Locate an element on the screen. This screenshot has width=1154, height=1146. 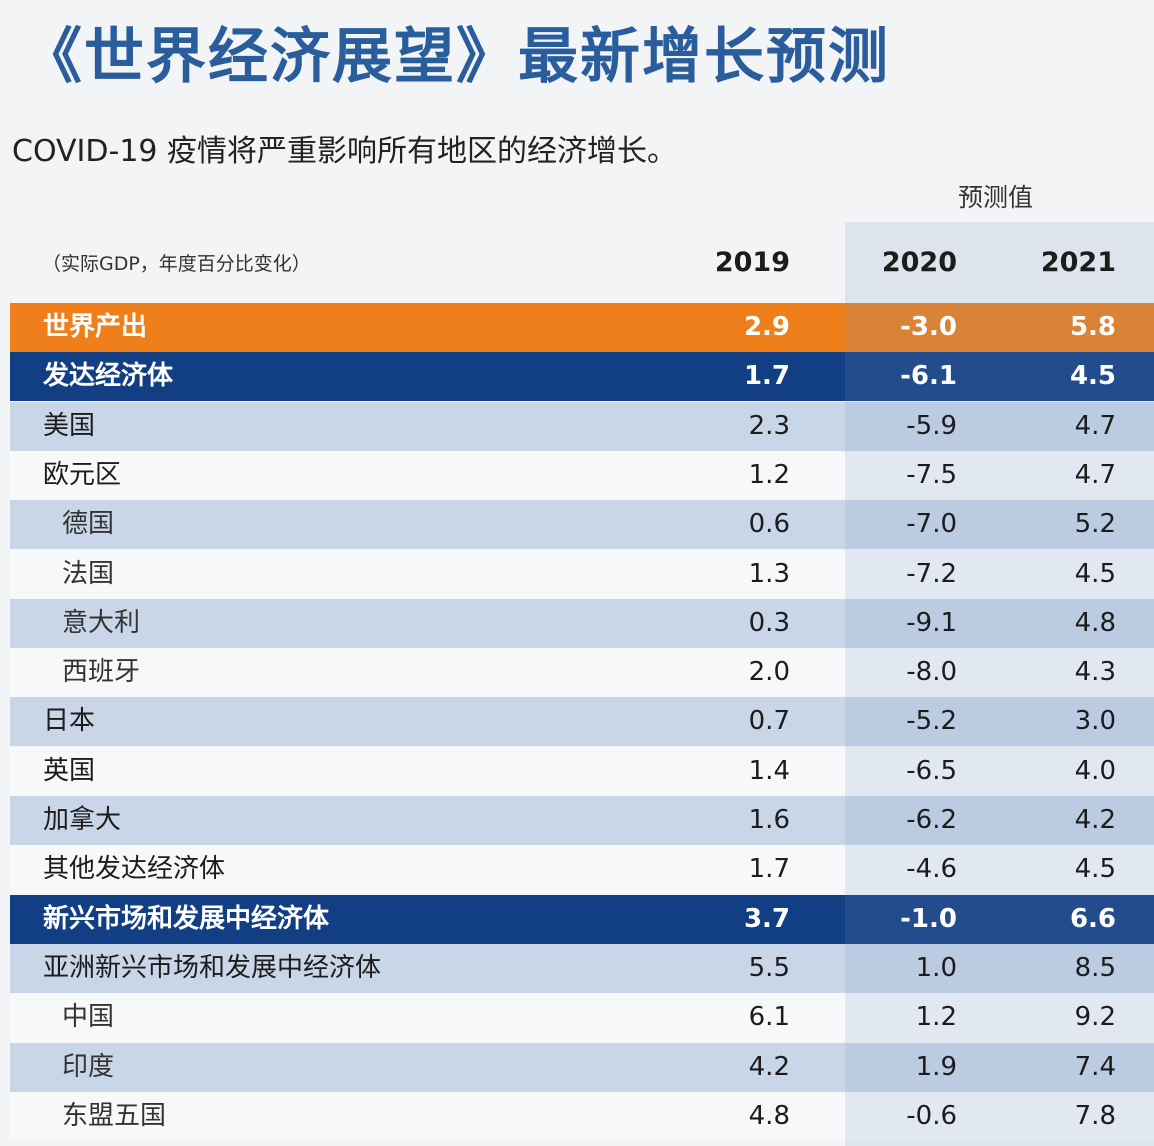
row-label: 西班牙 is located at coordinates (101, 672).